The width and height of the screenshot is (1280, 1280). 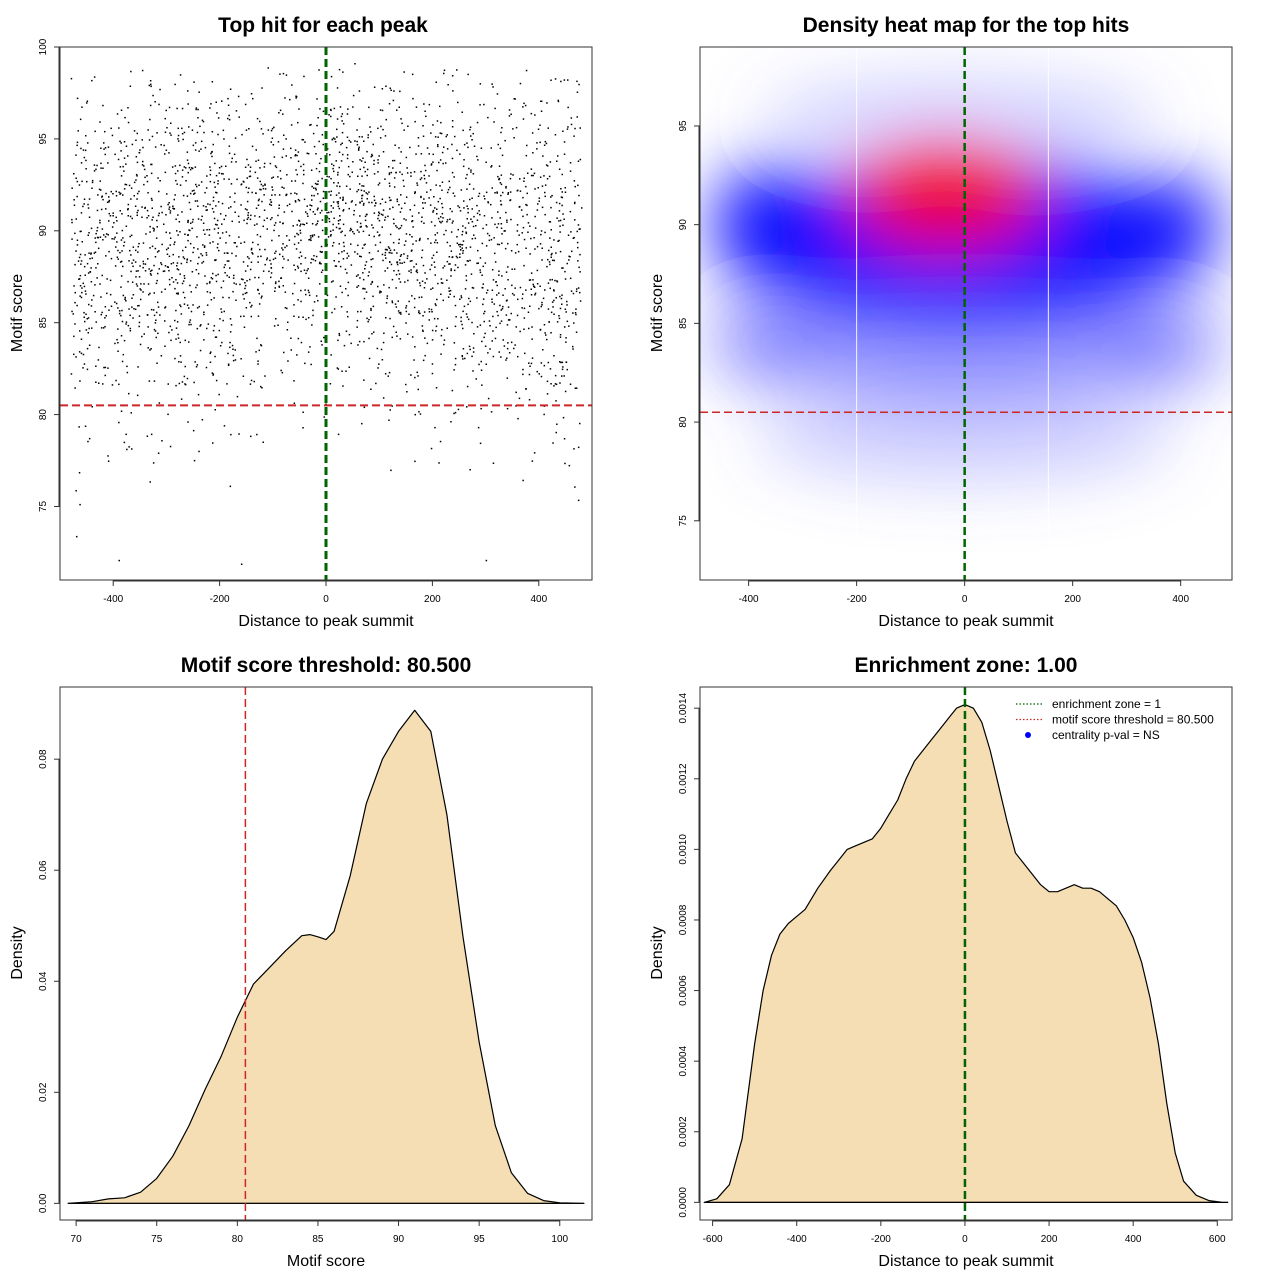 I want to click on x-tick-label: 75, so click(x=157, y=1239).